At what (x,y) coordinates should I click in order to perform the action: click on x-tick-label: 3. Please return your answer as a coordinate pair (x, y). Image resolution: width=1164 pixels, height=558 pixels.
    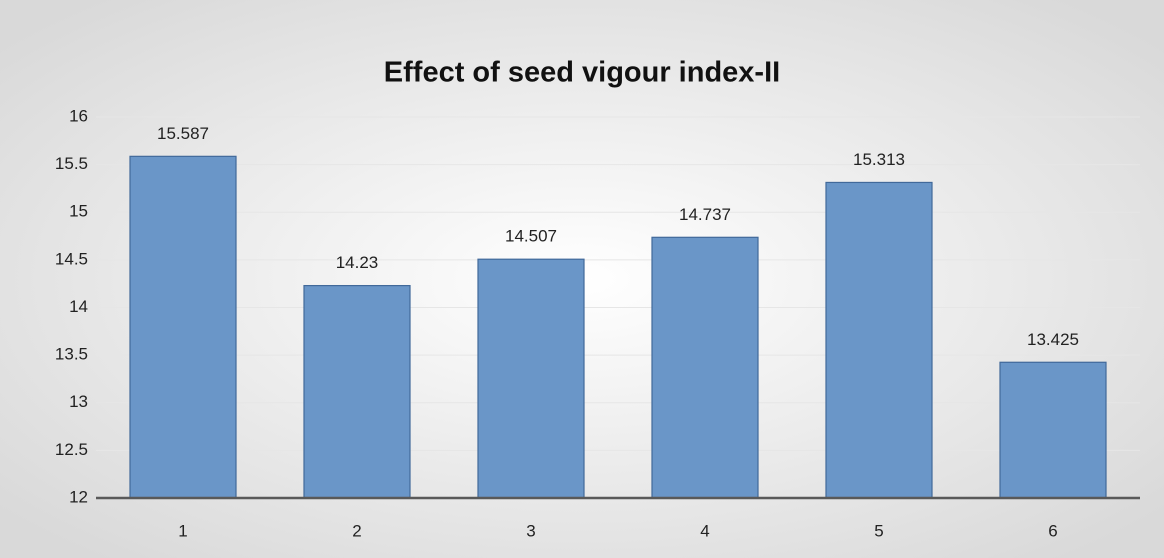
    Looking at the image, I should click on (530, 530).